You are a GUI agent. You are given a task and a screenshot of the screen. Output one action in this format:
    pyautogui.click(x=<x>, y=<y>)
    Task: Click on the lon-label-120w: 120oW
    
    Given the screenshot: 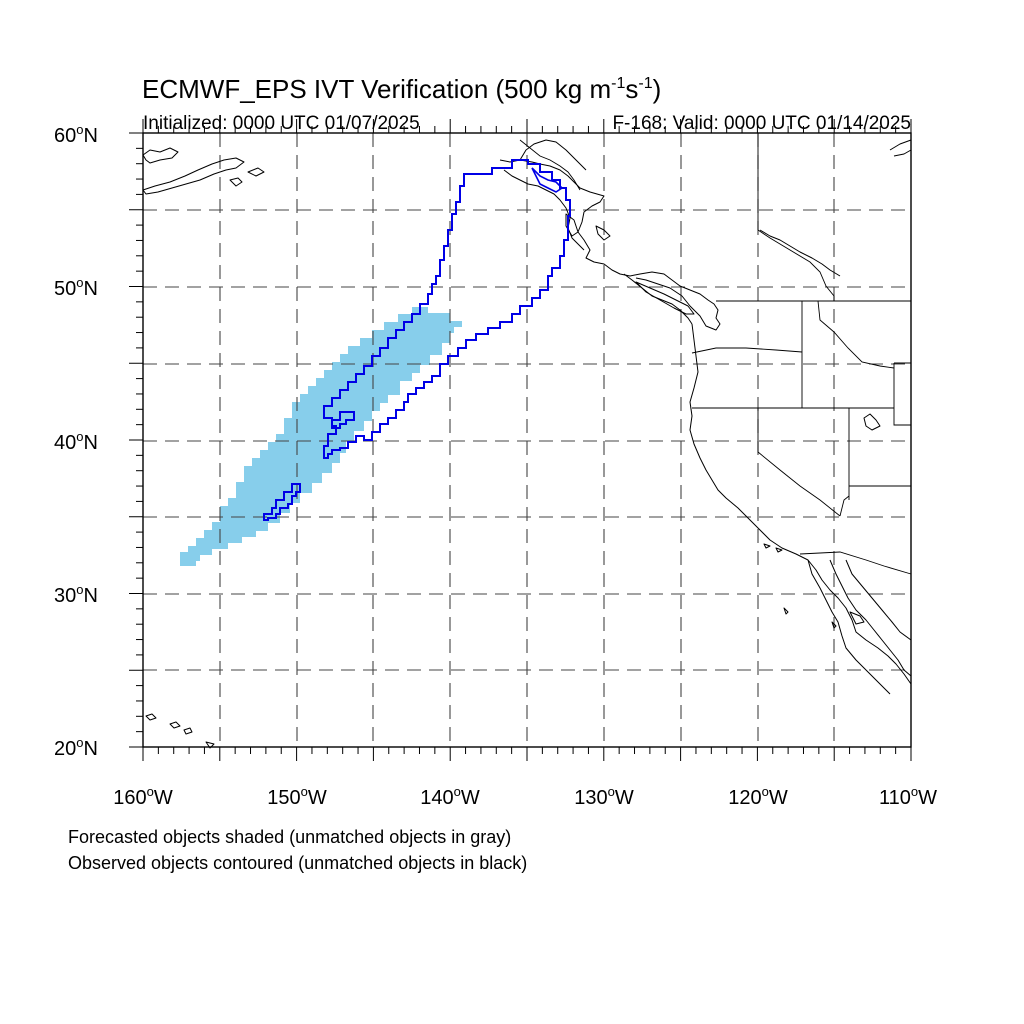 What is the action you would take?
    pyautogui.click(x=758, y=796)
    